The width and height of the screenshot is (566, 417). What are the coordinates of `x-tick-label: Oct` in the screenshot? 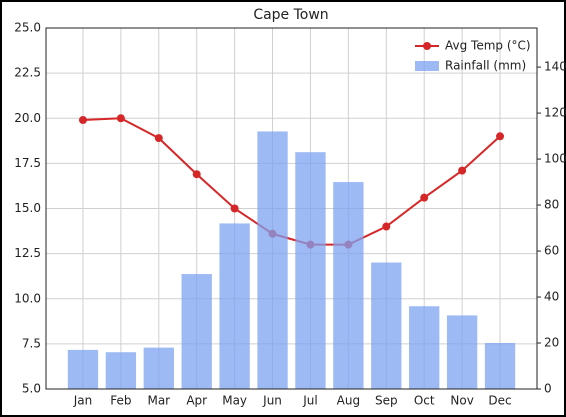 It's located at (424, 401).